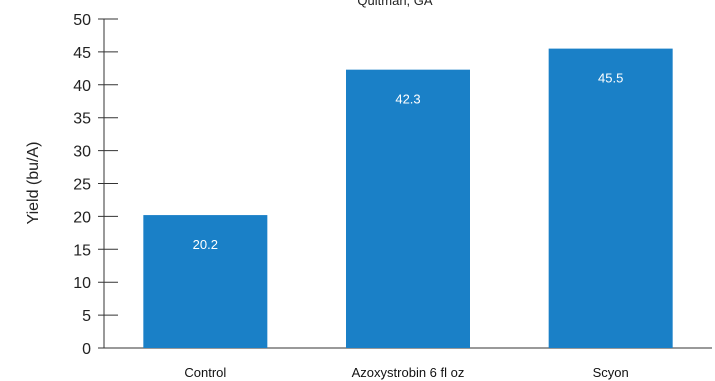  What do you see at coordinates (205, 372) in the screenshot?
I see `x-category-label: Control` at bounding box center [205, 372].